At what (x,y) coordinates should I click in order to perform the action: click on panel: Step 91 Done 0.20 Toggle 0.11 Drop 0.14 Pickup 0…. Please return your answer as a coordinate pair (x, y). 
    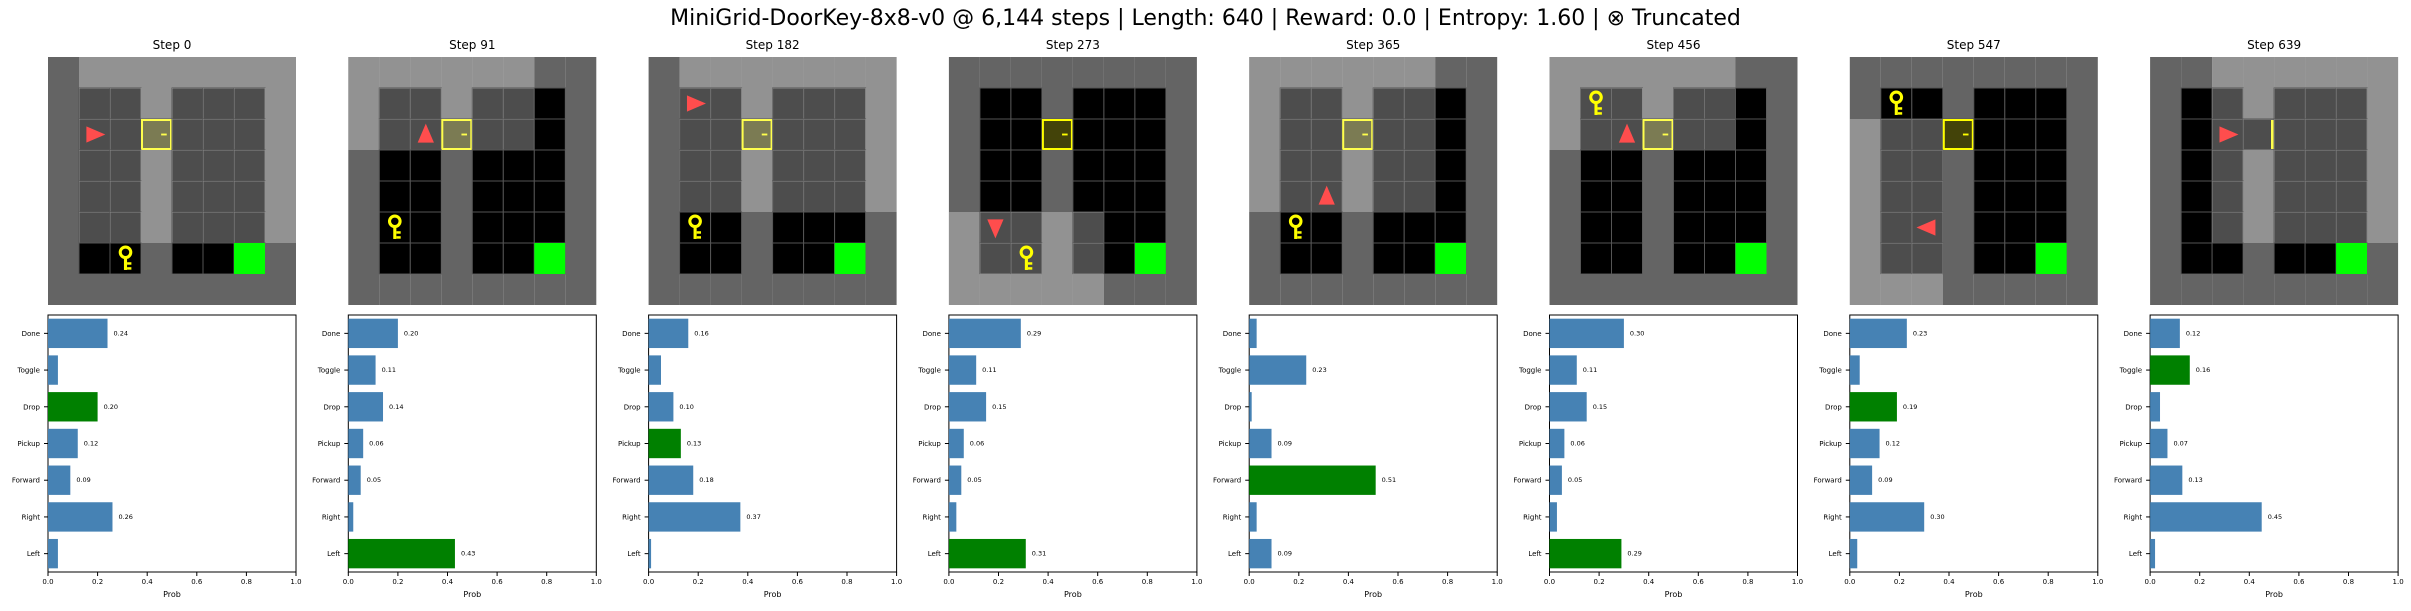
    Looking at the image, I should click on (457, 318).